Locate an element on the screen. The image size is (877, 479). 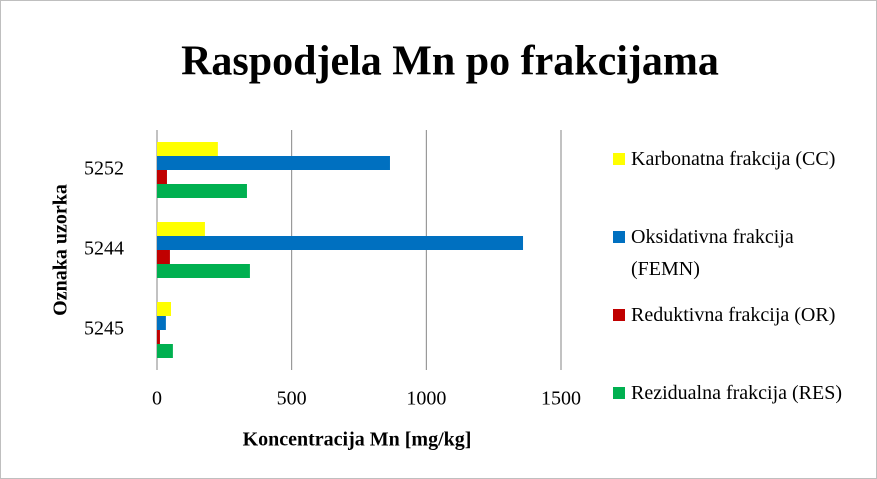
x-tick-label: 1500 is located at coordinates (561, 399).